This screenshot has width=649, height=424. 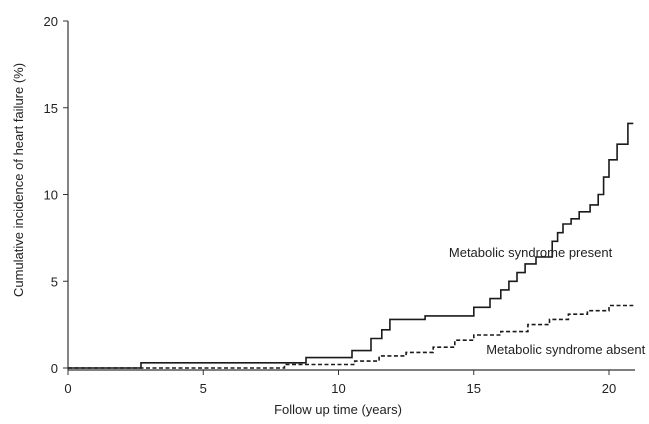 What do you see at coordinates (54, 281) in the screenshot?
I see `y-tick-label: 5` at bounding box center [54, 281].